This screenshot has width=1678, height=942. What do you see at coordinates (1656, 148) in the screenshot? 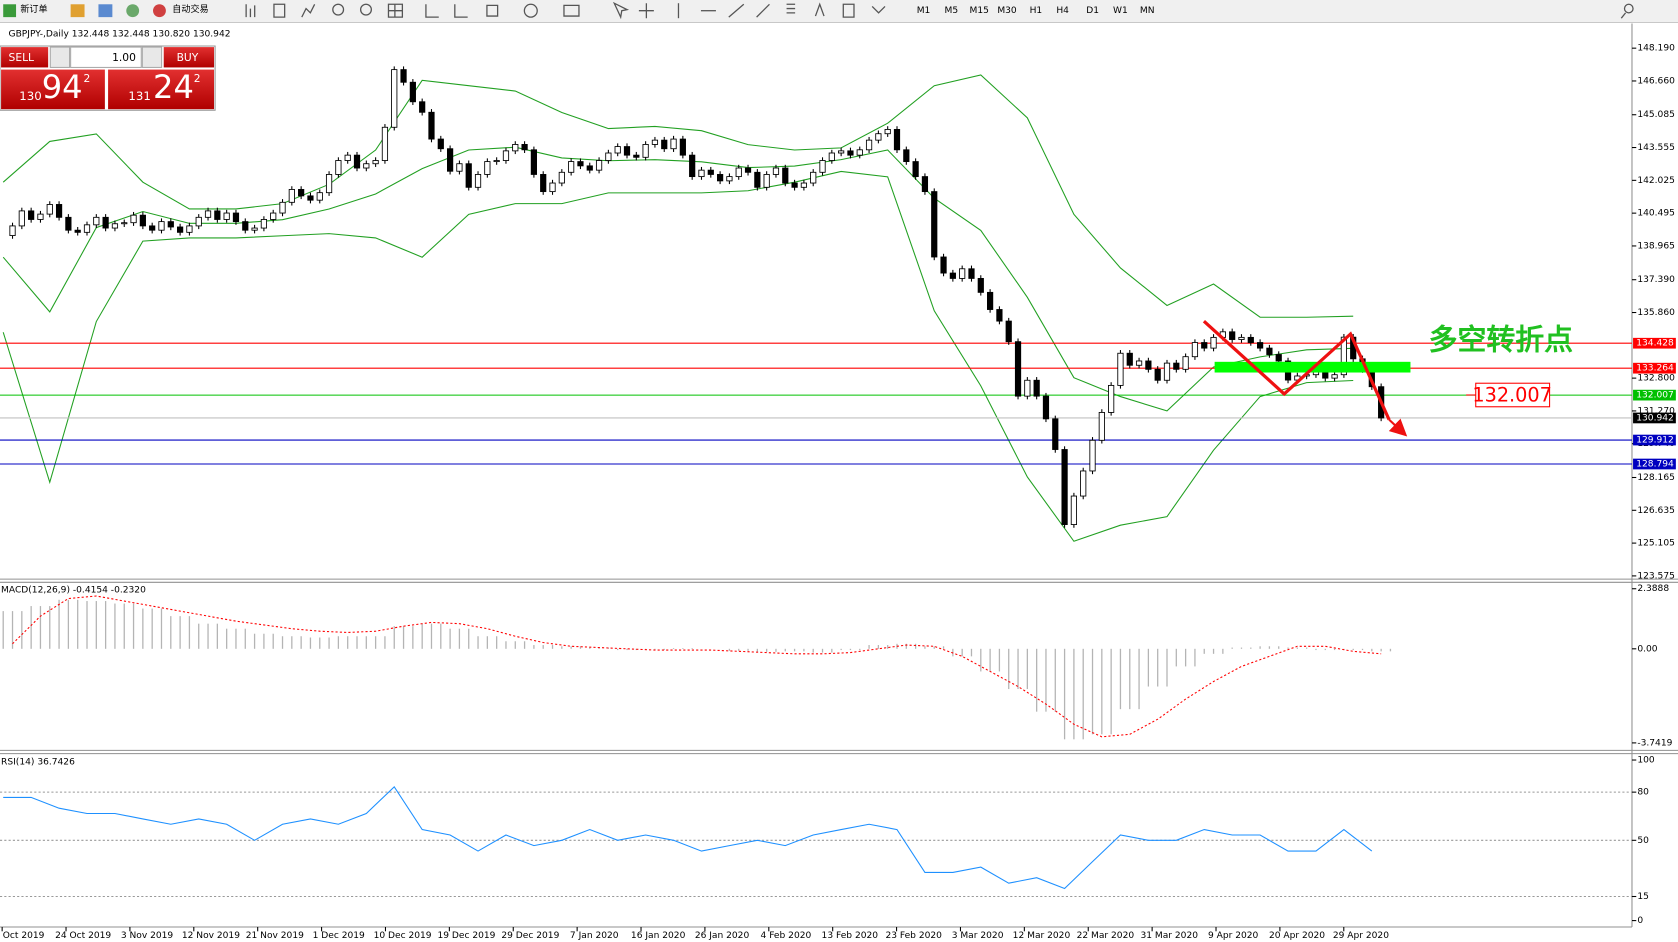
I see `y-tick-label: 143.555` at bounding box center [1656, 148].